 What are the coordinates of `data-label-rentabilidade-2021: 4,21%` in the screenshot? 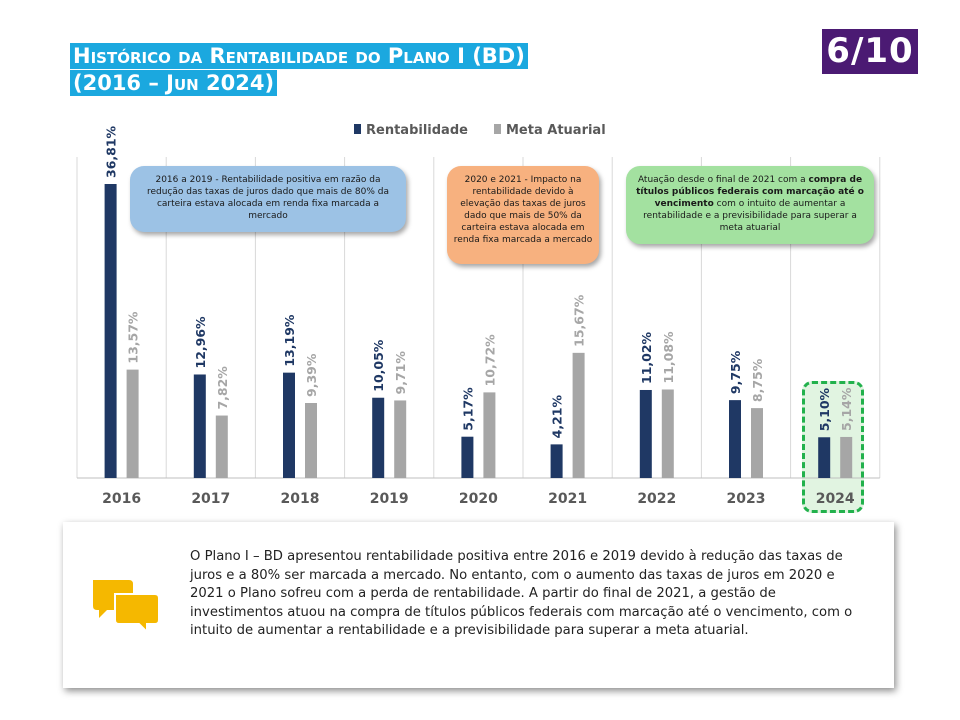 It's located at (557, 417).